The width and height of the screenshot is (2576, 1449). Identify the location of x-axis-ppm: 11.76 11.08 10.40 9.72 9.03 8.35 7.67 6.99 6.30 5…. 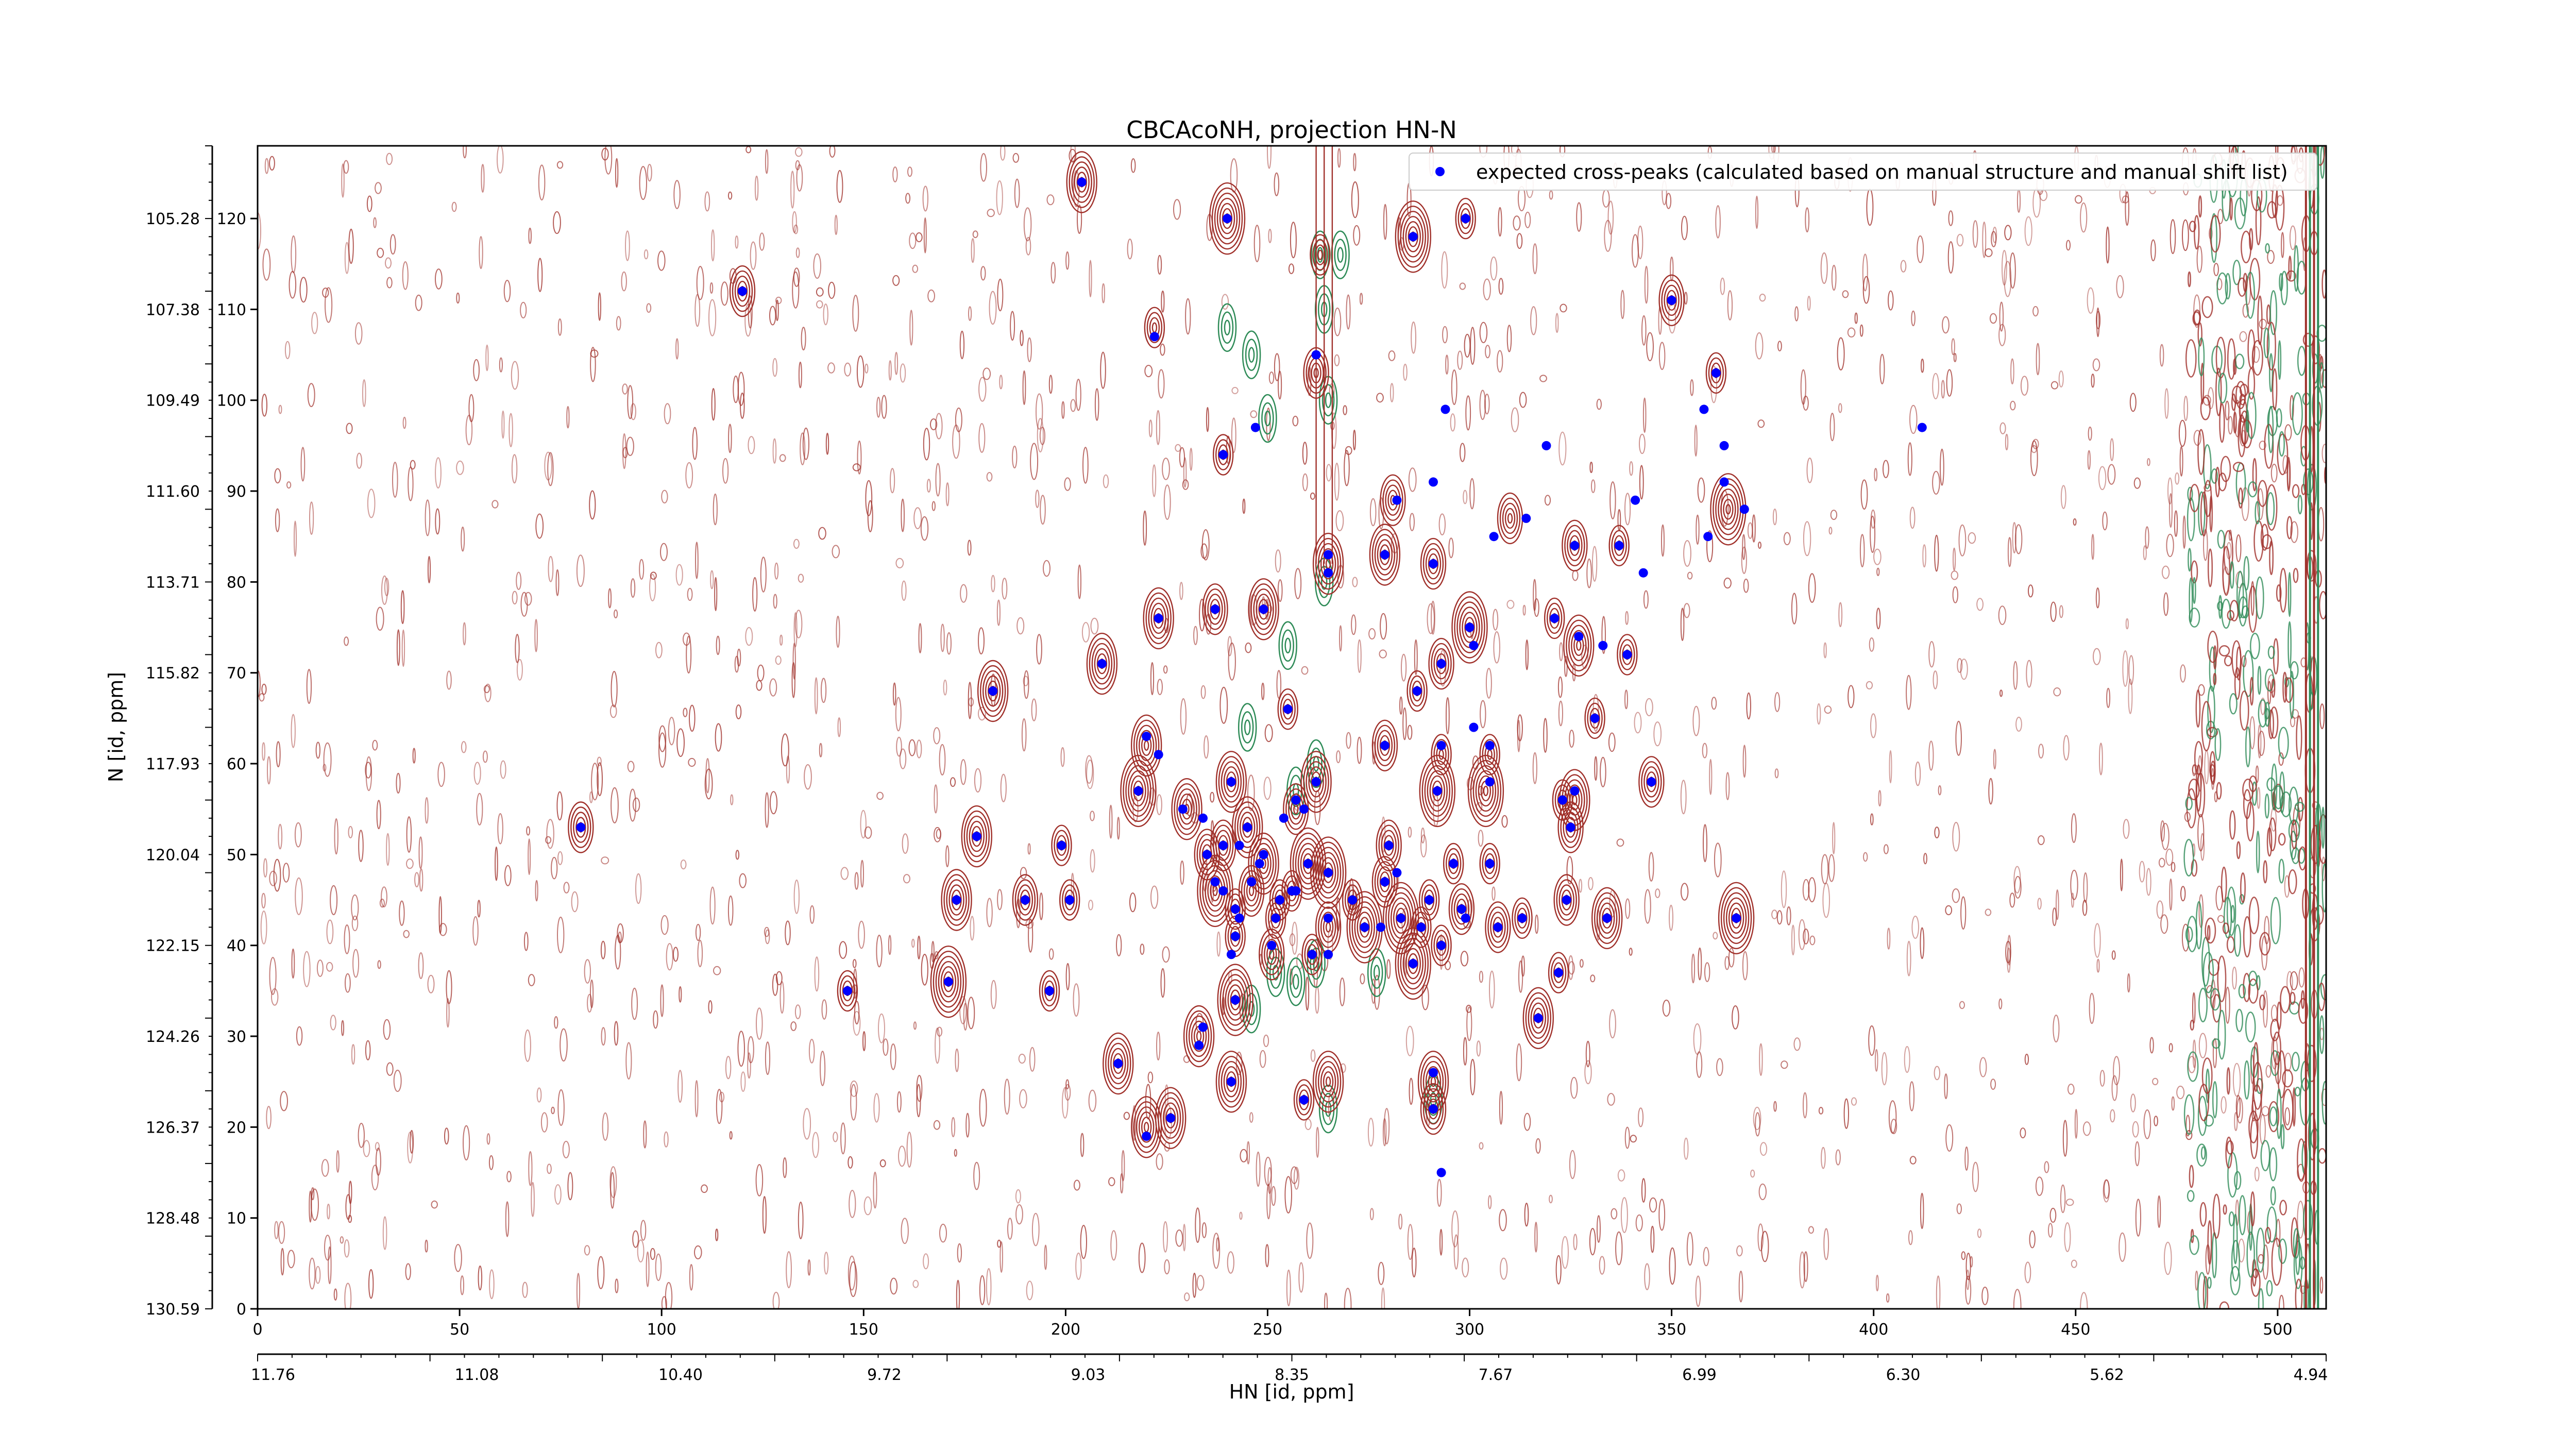
(1289, 1369).